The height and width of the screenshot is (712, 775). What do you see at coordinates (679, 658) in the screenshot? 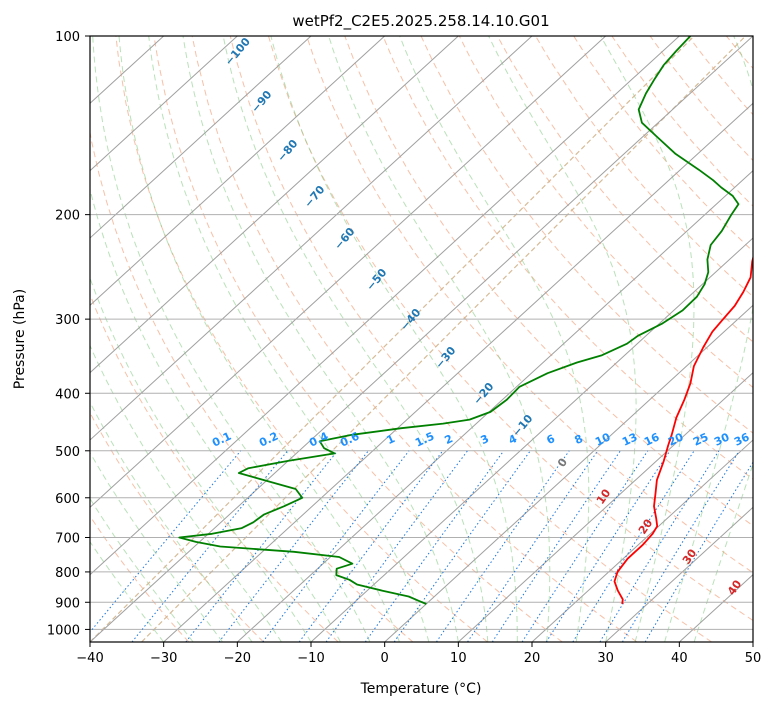
I see `x-tick-label: 40` at bounding box center [679, 658].